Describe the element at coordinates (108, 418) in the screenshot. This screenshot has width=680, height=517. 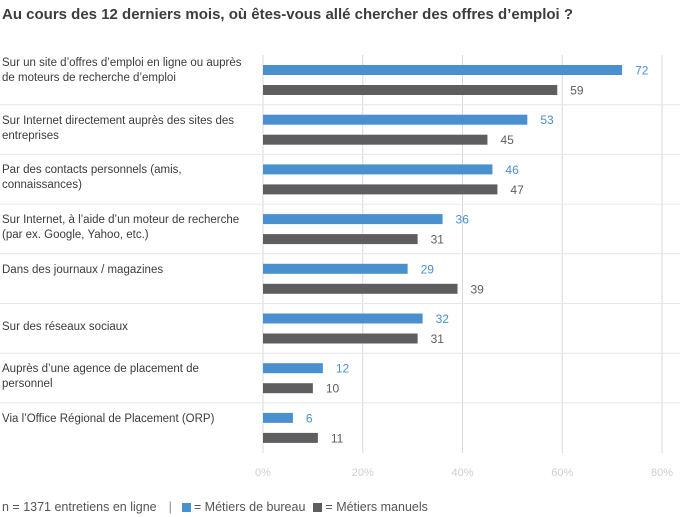
I see `category-label: Via l’Office Régional de Placement (ORP)` at that location.